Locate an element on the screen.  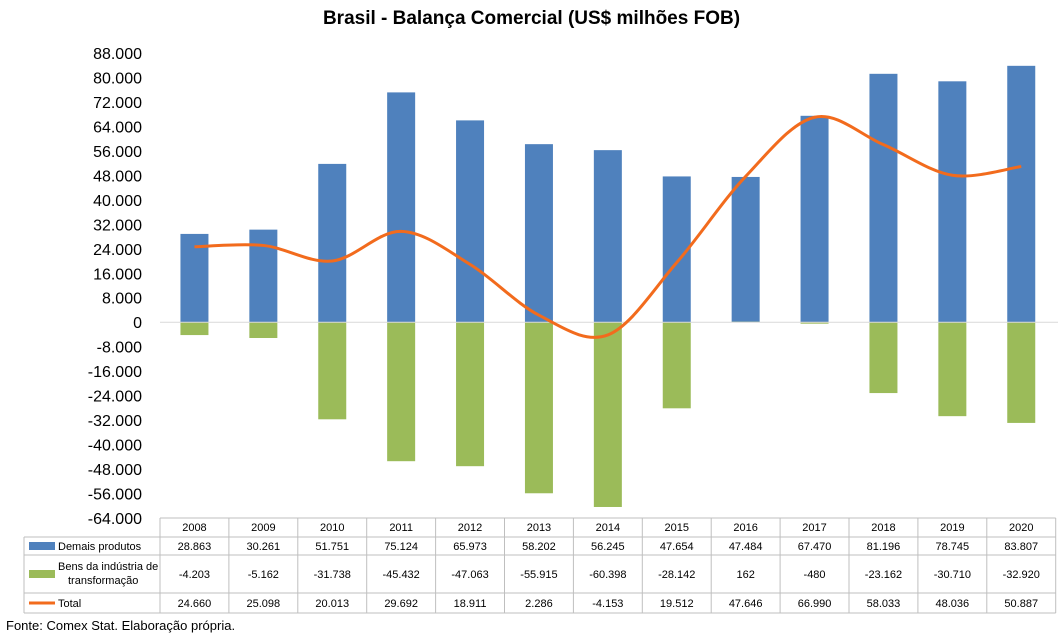
y-tick-label: -32.000 is located at coordinates (115, 421).